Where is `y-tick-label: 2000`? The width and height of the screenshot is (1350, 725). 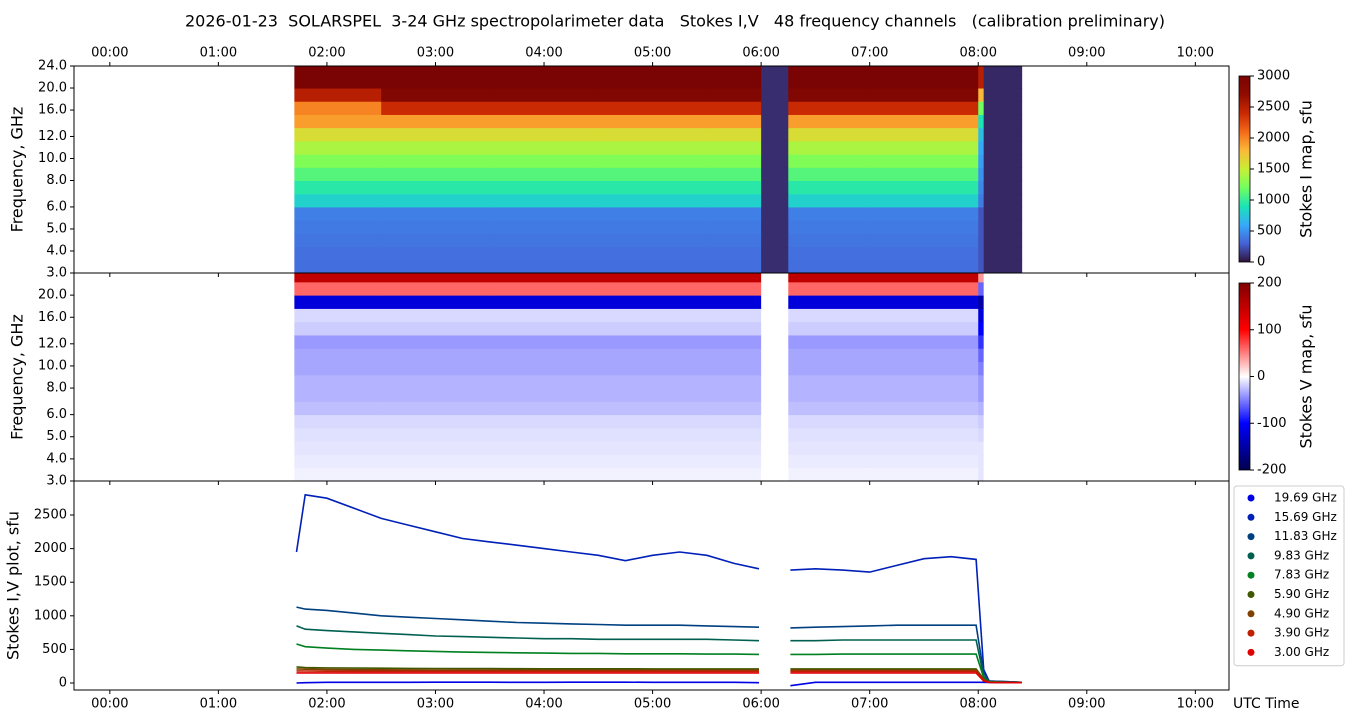
y-tick-label: 2000 is located at coordinates (50, 548).